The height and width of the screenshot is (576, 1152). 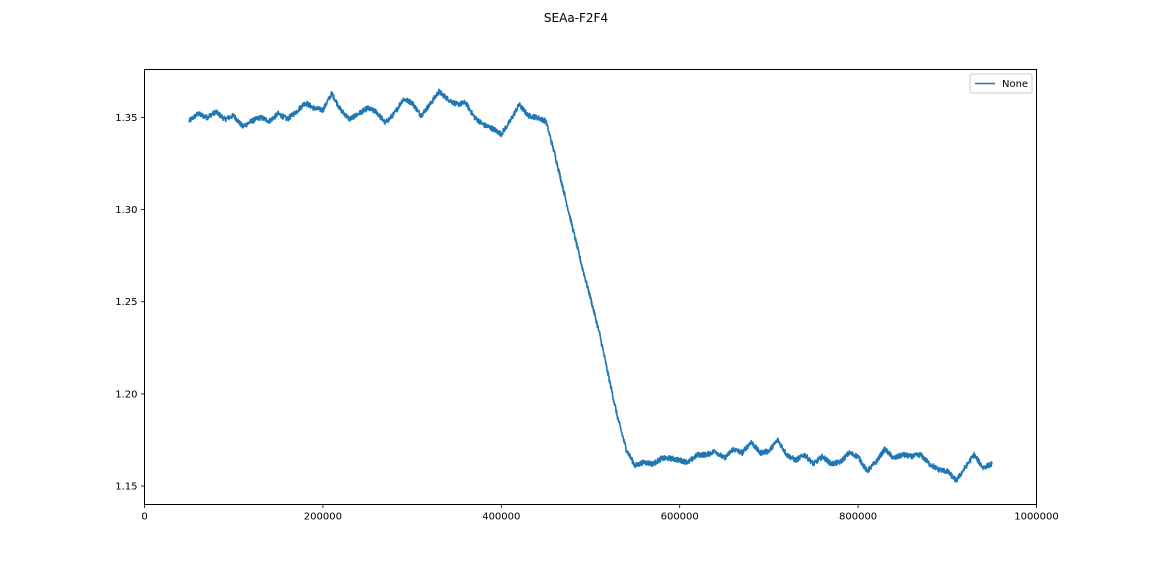 What do you see at coordinates (1036, 517) in the screenshot?
I see `x-tick-label: 1000000` at bounding box center [1036, 517].